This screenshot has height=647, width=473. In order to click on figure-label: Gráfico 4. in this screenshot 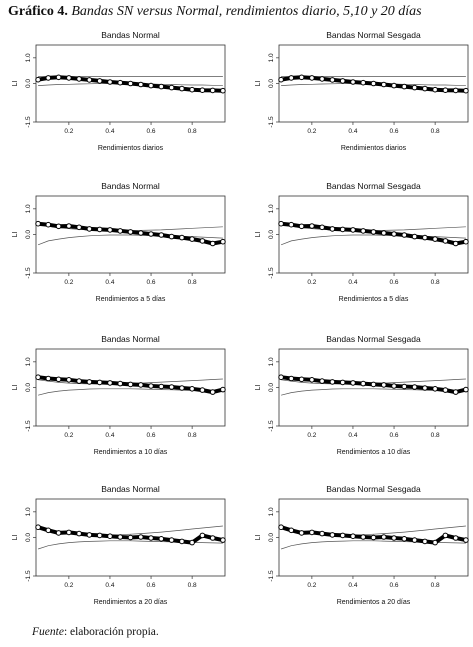, I will do `click(38, 11)`.